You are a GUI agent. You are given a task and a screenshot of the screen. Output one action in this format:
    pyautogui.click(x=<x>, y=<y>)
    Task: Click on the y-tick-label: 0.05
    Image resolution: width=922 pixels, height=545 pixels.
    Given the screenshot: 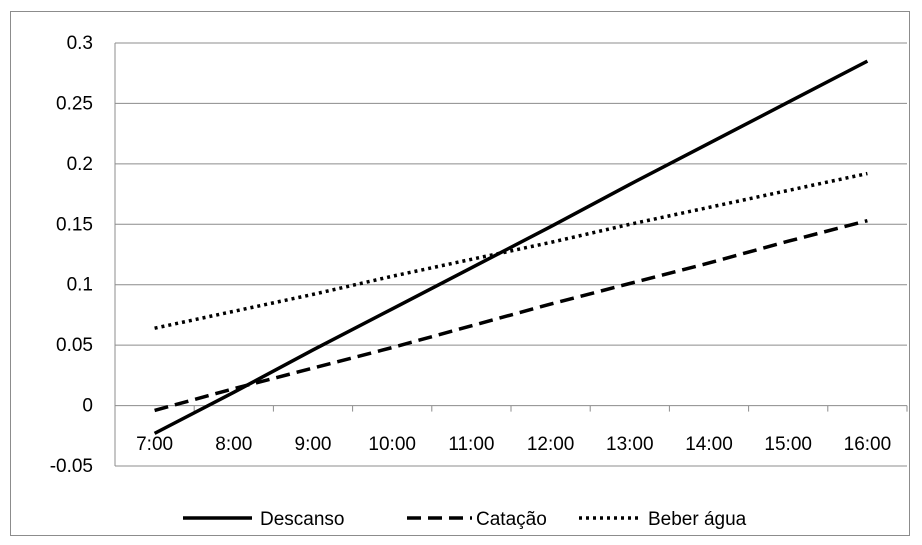 What is the action you would take?
    pyautogui.click(x=74, y=345)
    